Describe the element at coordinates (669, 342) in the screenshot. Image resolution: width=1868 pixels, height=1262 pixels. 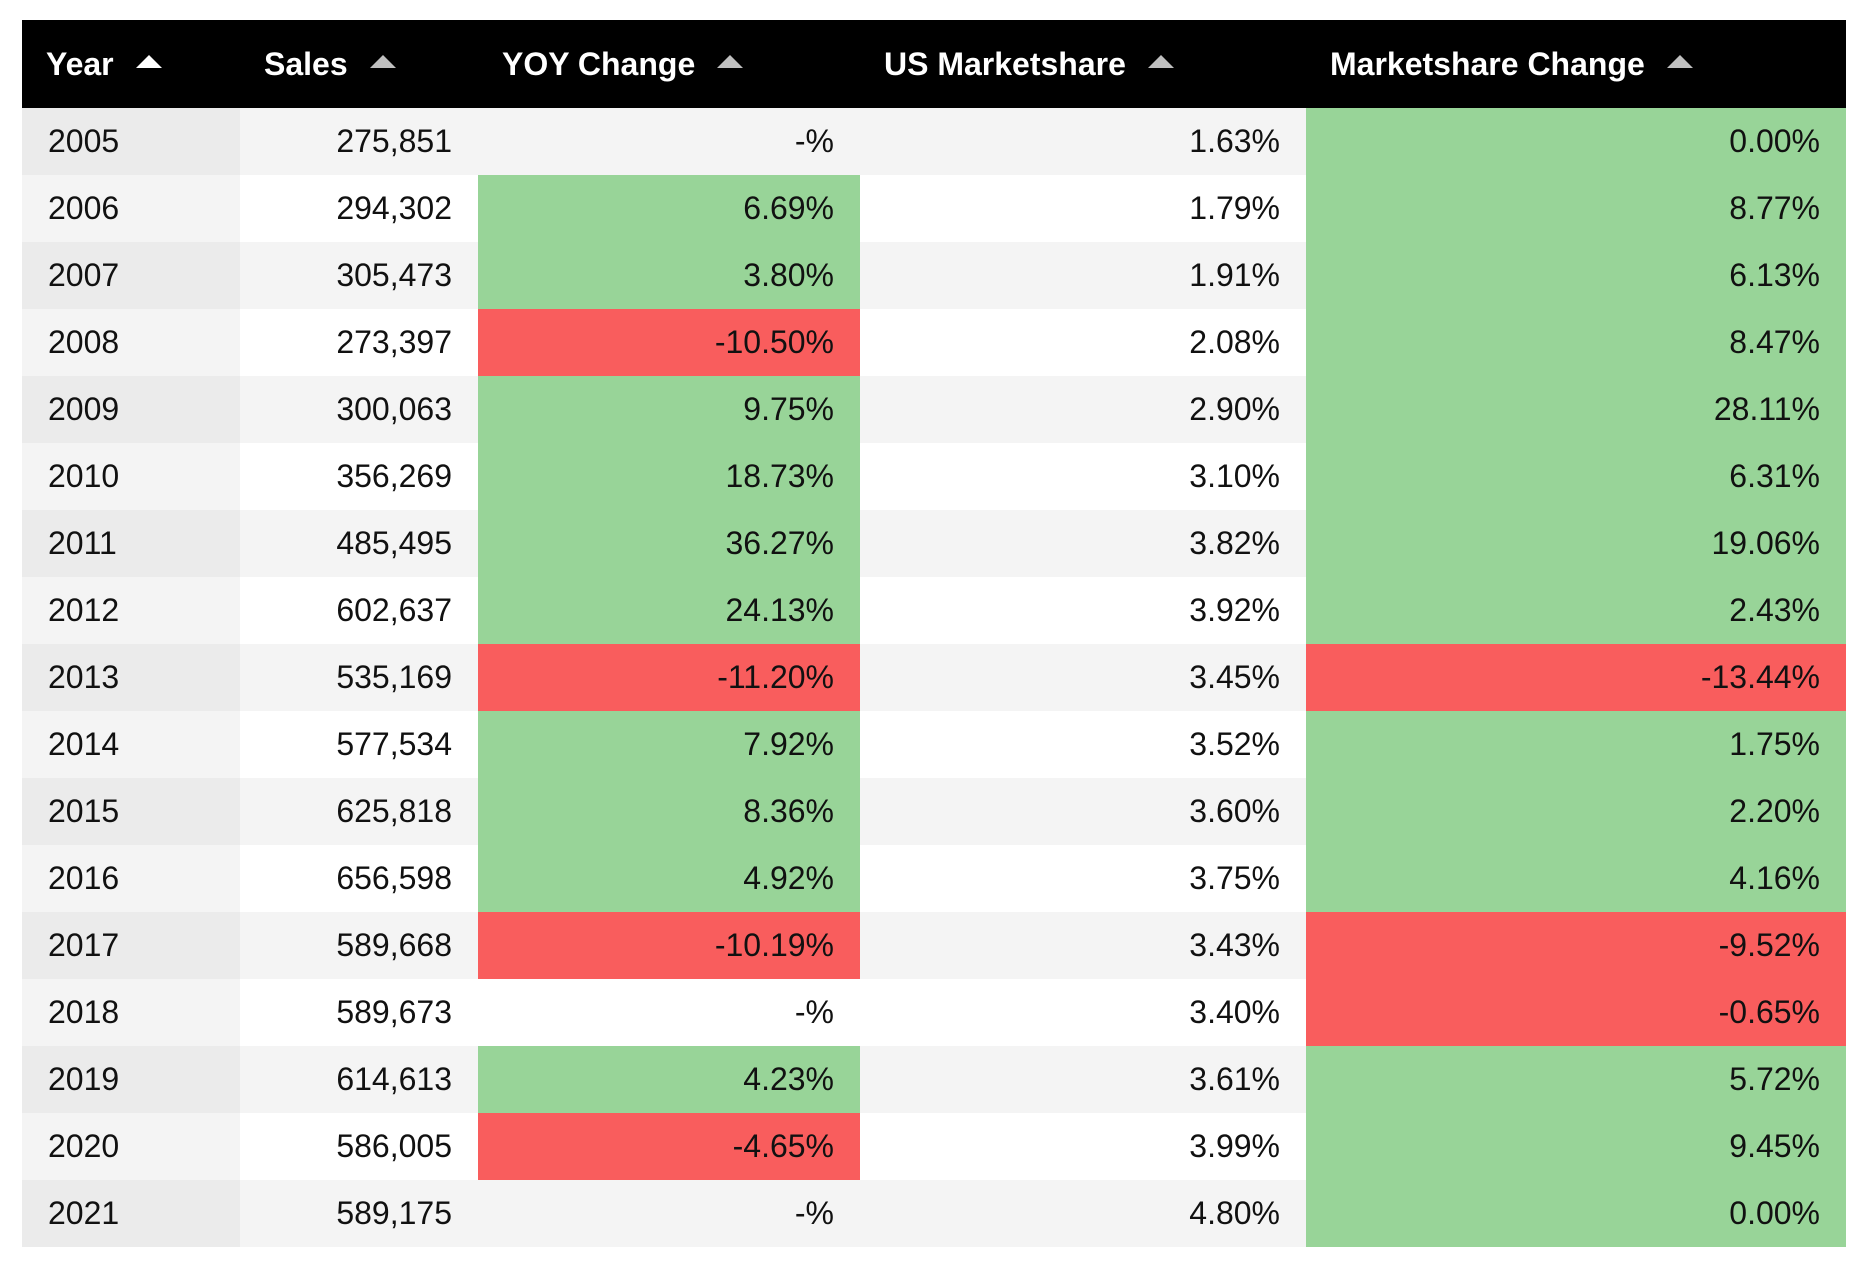
I see `cell-yoy-change: -10.50%` at that location.